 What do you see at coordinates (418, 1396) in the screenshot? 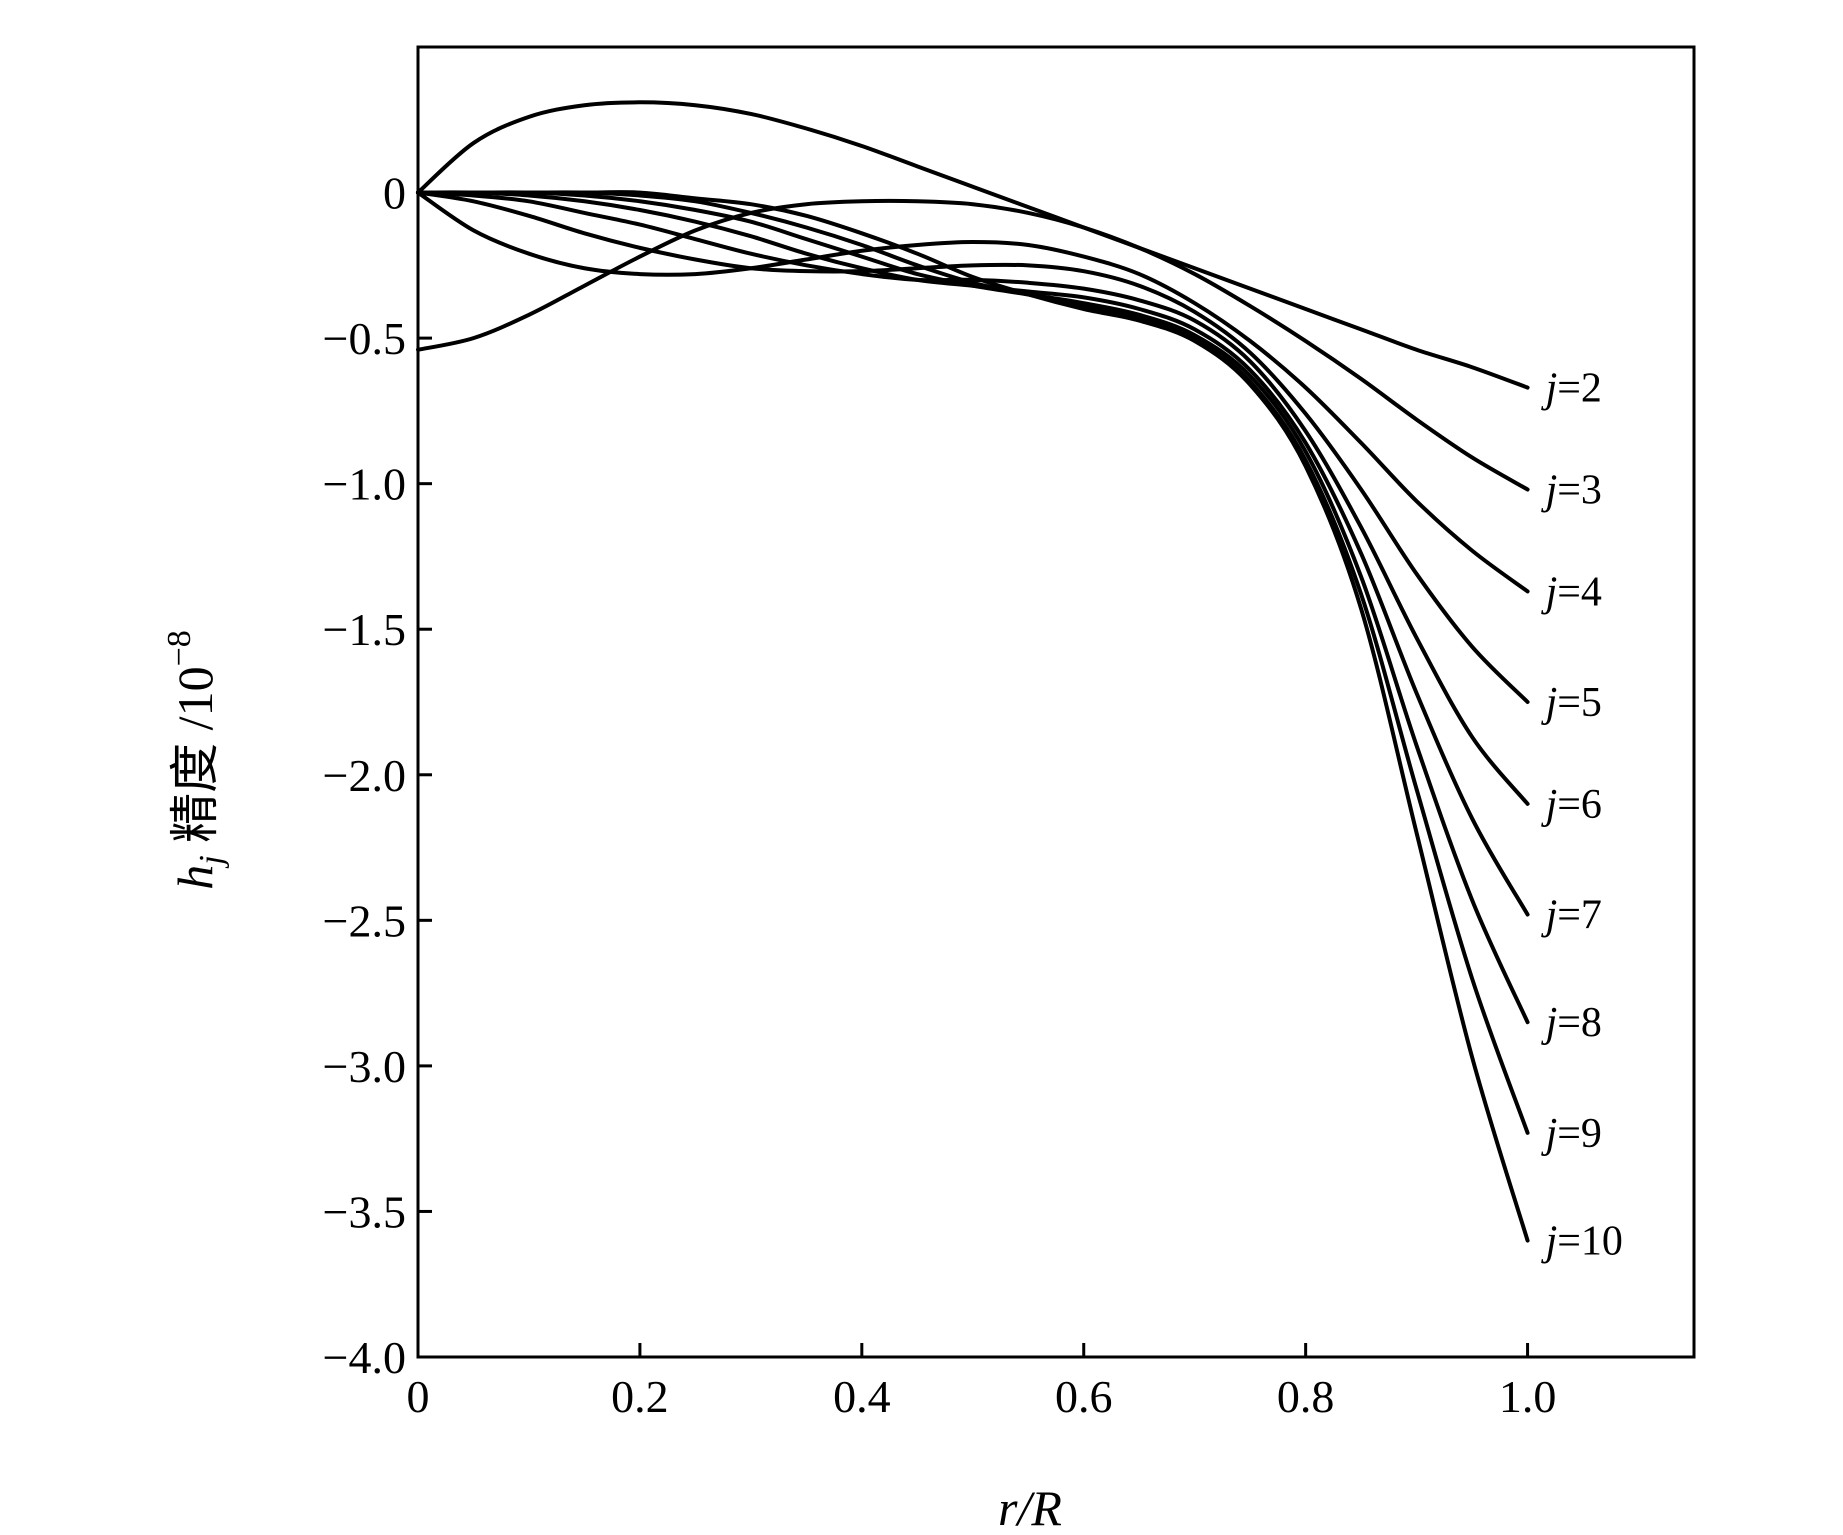
I see `x-tick-label-0: 0` at bounding box center [418, 1396].